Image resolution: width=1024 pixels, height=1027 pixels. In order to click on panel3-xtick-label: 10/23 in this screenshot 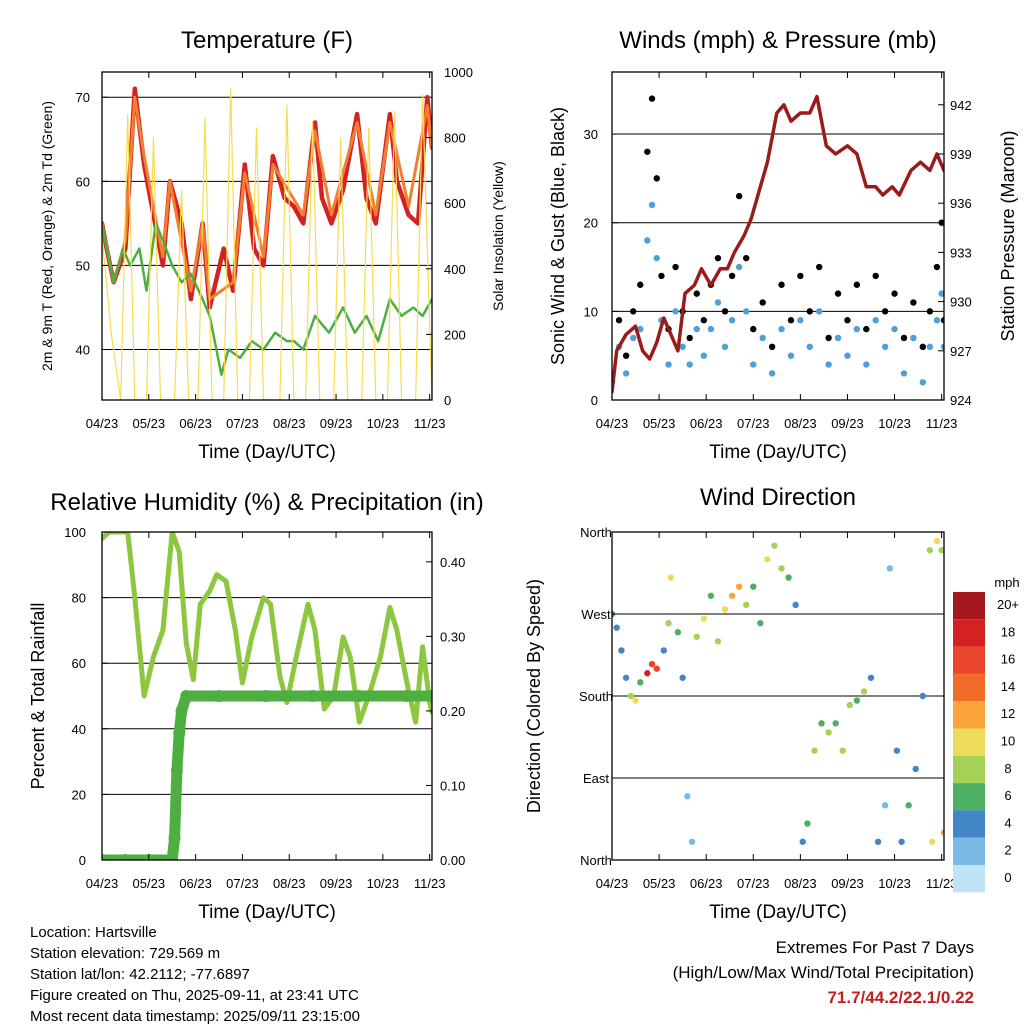, I will do `click(383, 883)`.